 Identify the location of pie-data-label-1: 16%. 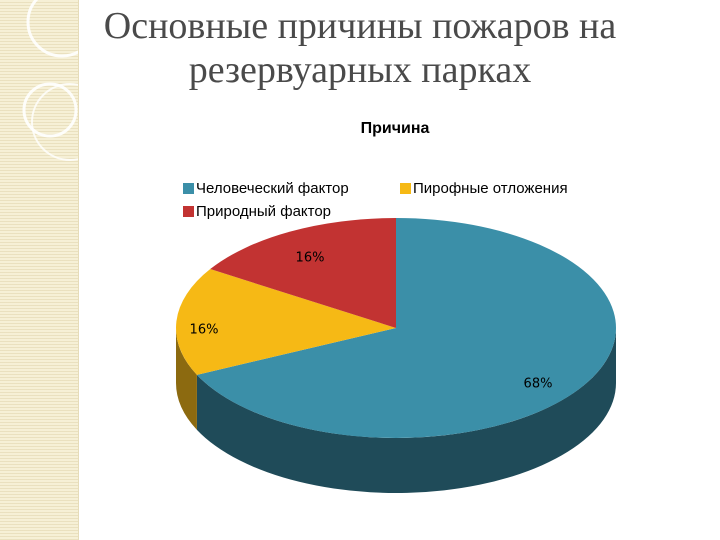
(204, 330).